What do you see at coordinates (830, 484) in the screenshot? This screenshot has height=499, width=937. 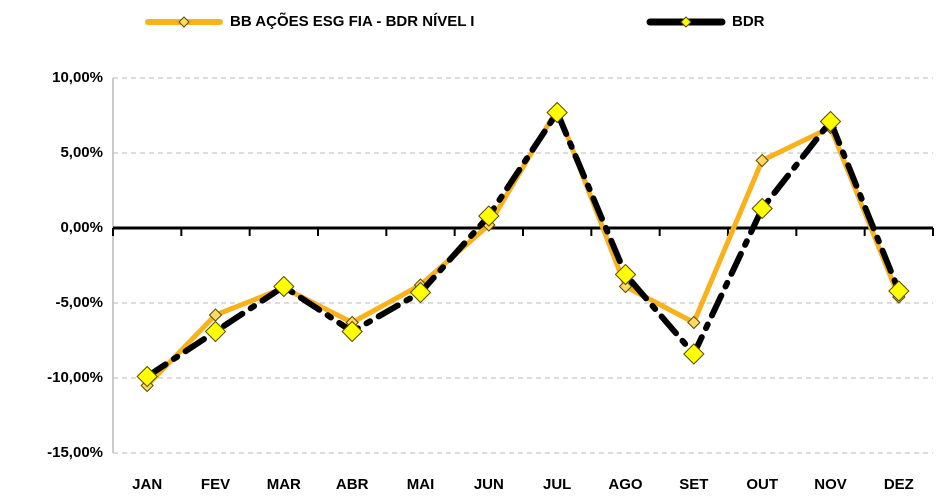 I see `x-tick-label: NOV` at bounding box center [830, 484].